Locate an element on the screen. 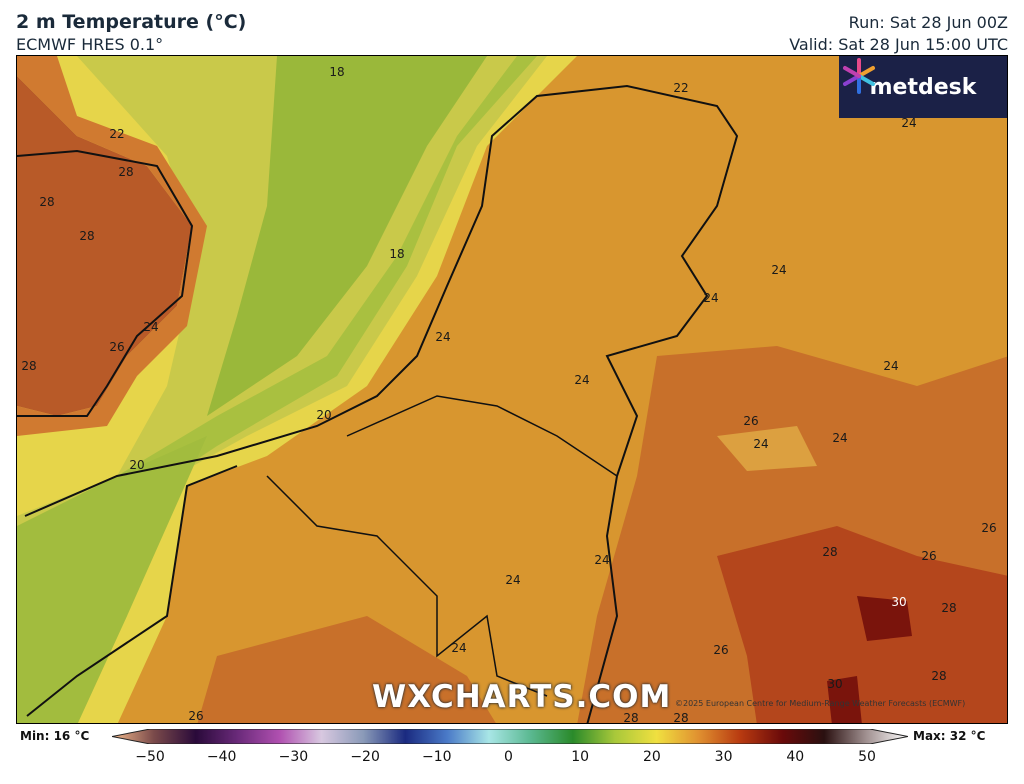 The image size is (1024, 784). sea-18-core is located at coordinates (347, 236).